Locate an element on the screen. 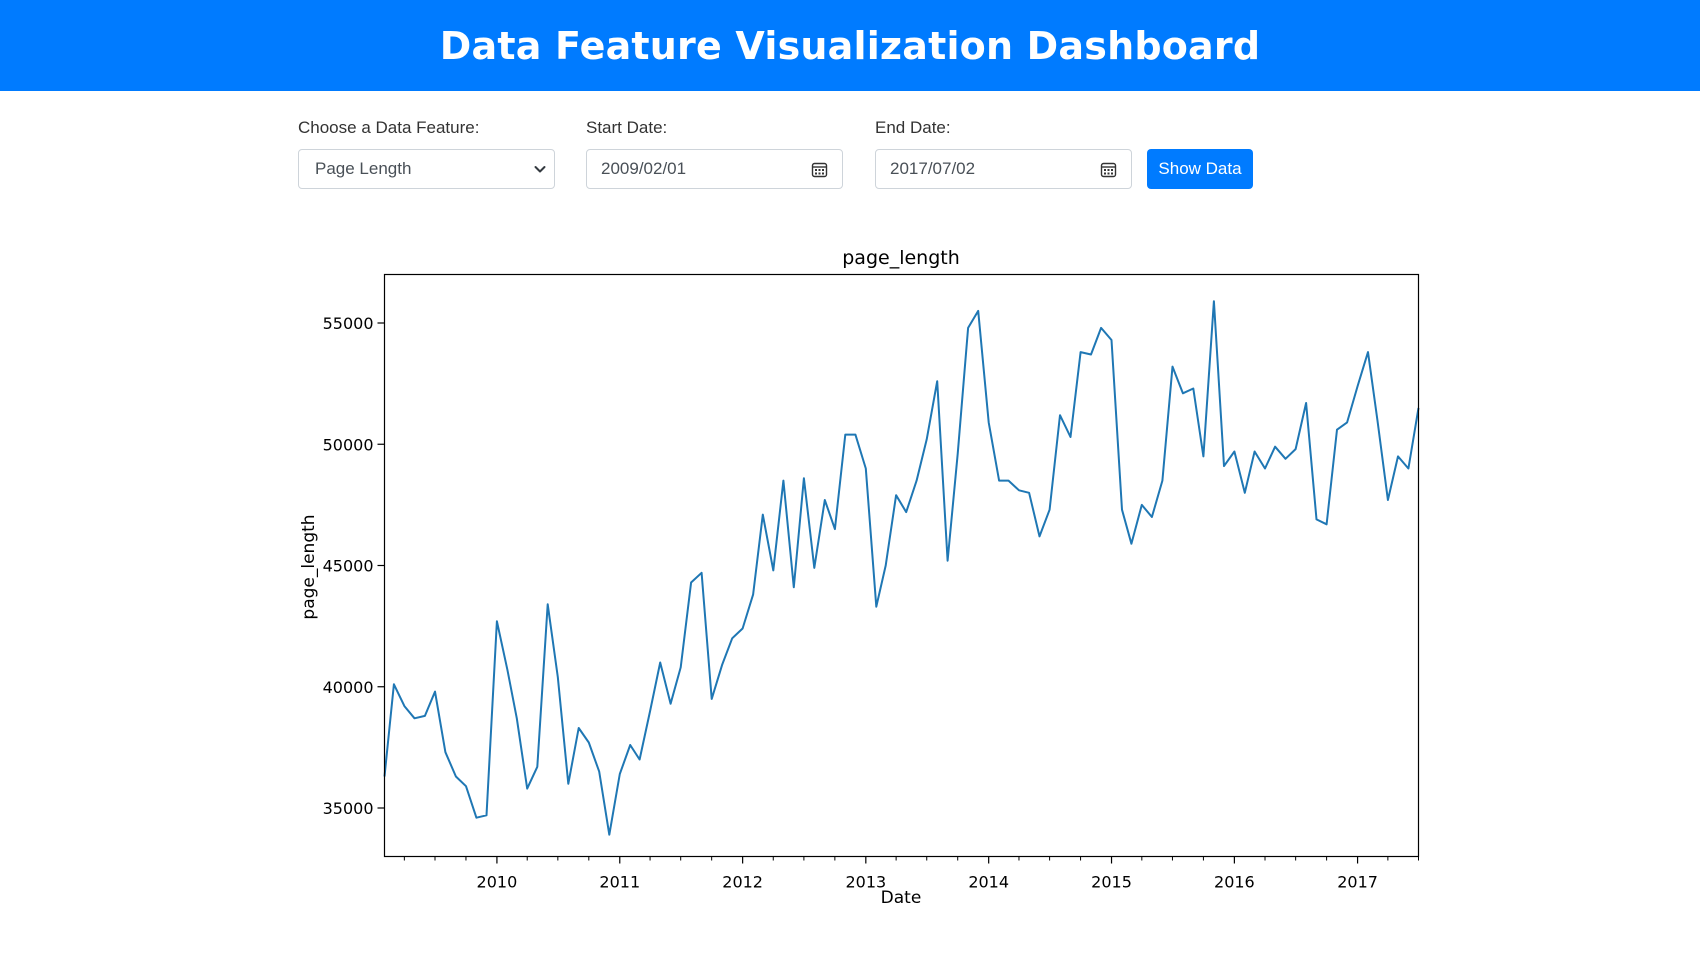 Image resolution: width=1700 pixels, height=972 pixels. x-tick-label: 2015 is located at coordinates (1111, 882).